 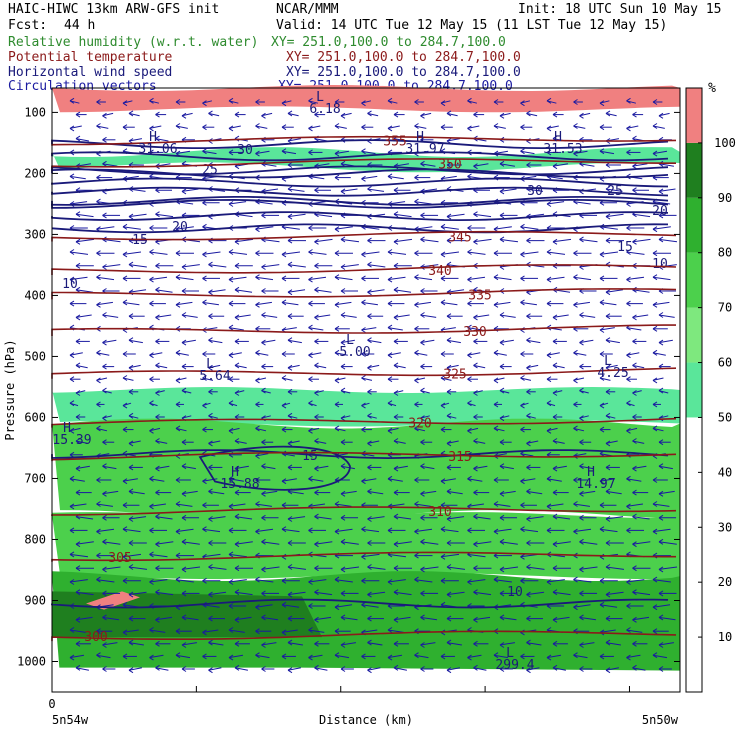 I want to click on x-origin-label: 0, so click(x=51, y=704).